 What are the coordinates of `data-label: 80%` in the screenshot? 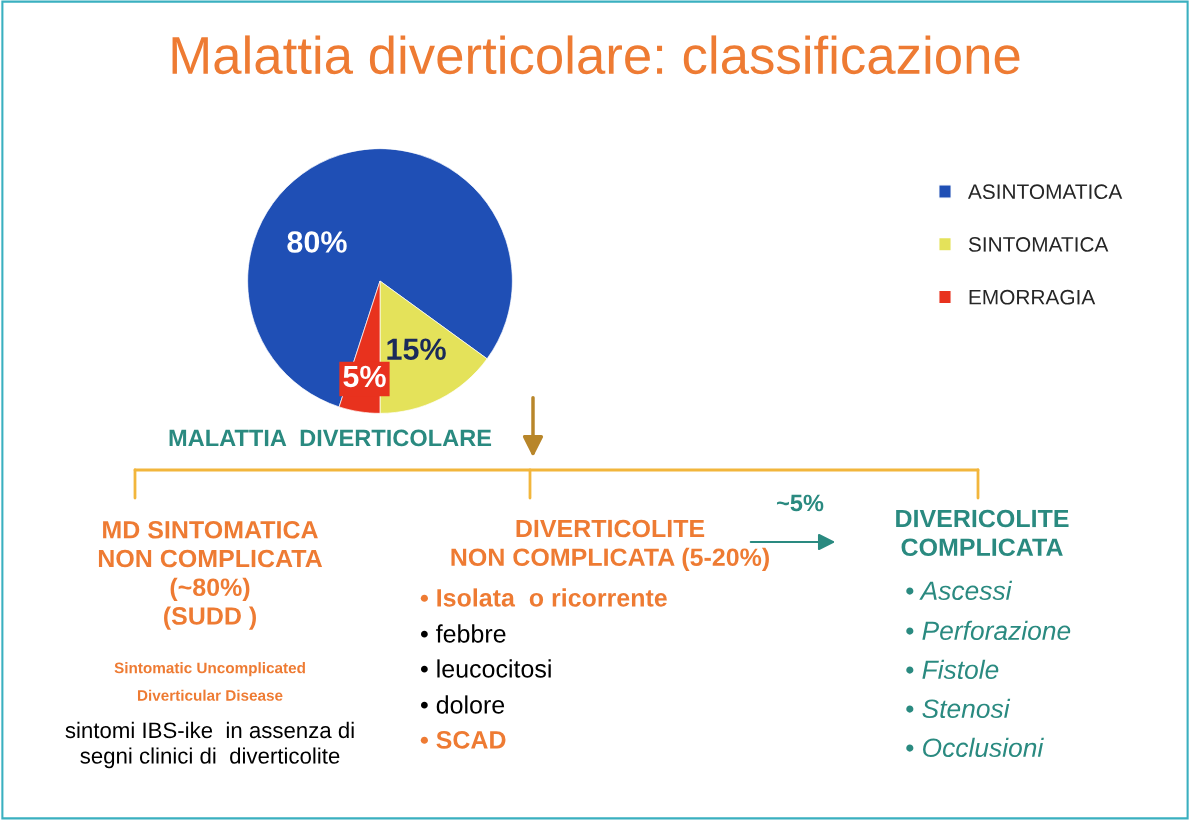 It's located at (317, 242).